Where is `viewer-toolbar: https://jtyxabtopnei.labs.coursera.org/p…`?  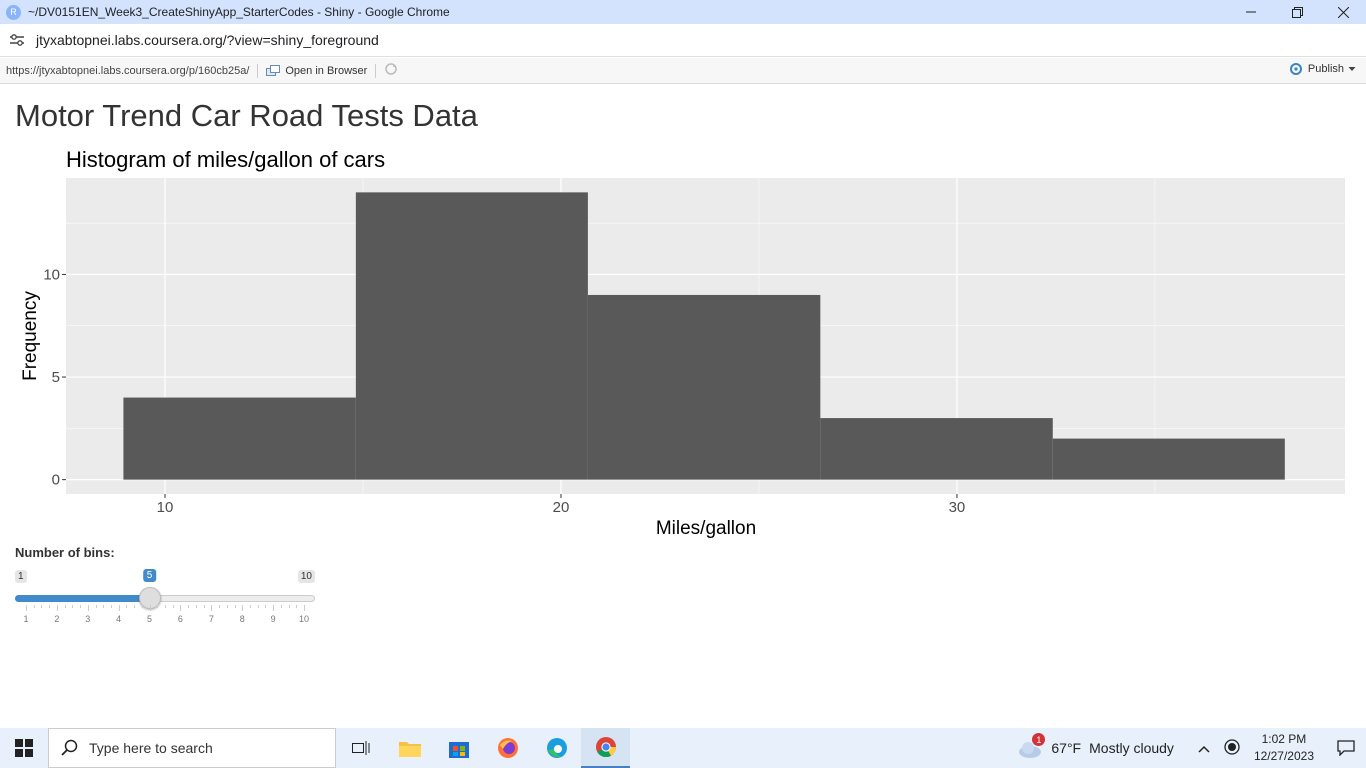 viewer-toolbar: https://jtyxabtopnei.labs.coursera.org/p… is located at coordinates (683, 71).